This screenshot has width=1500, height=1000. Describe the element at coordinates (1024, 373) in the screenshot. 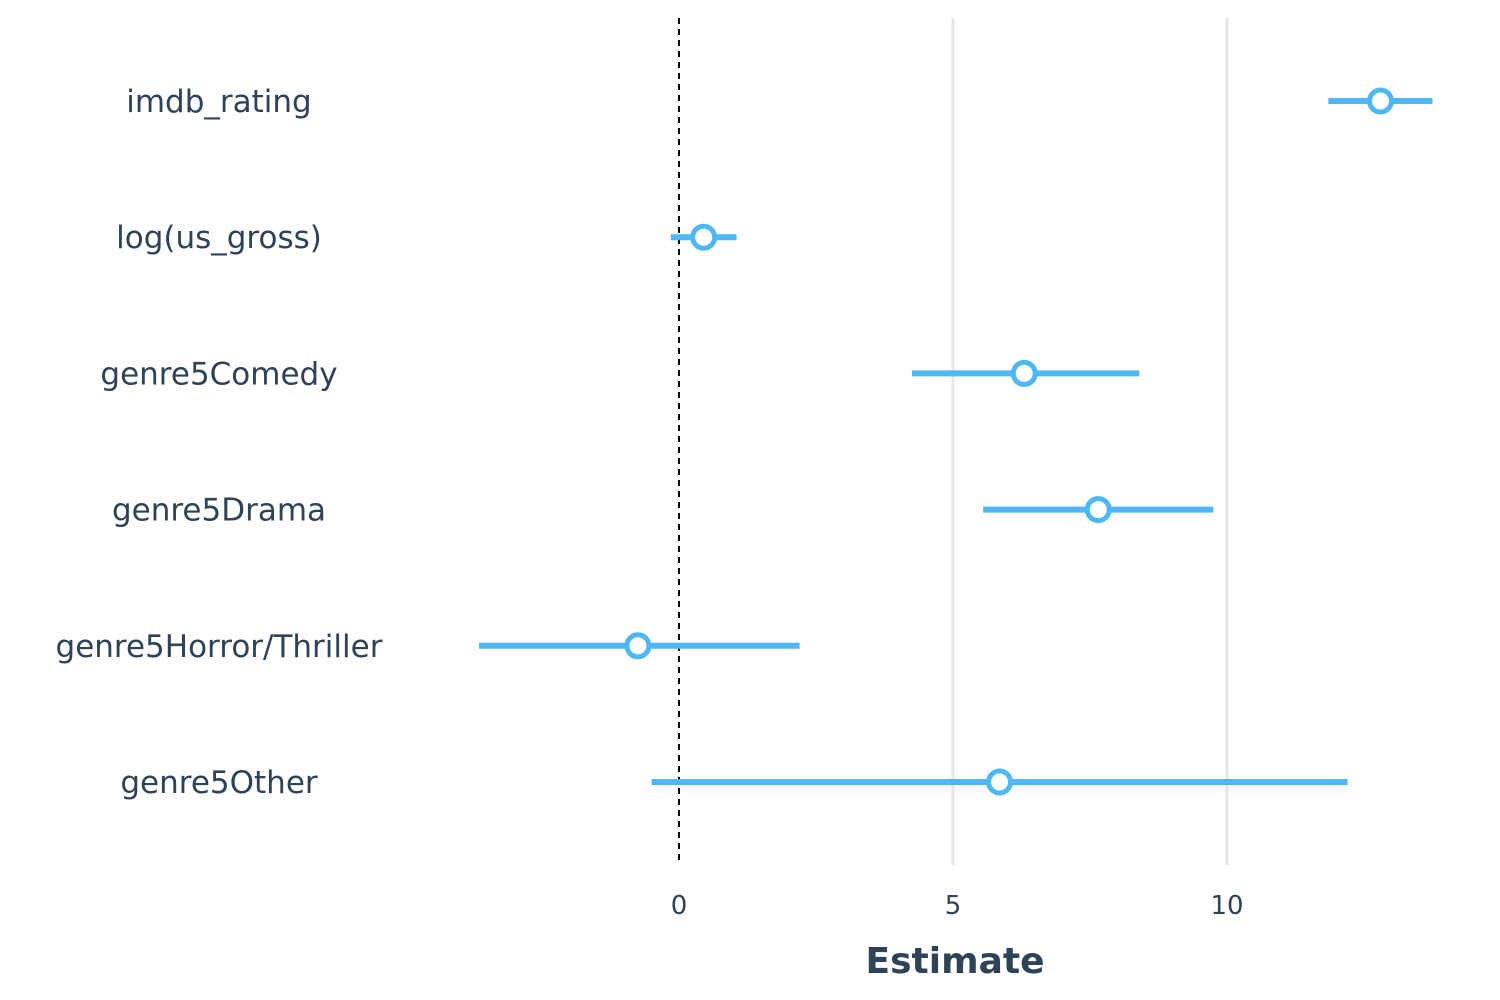

I see `estimate-point-genre5comedy` at that location.